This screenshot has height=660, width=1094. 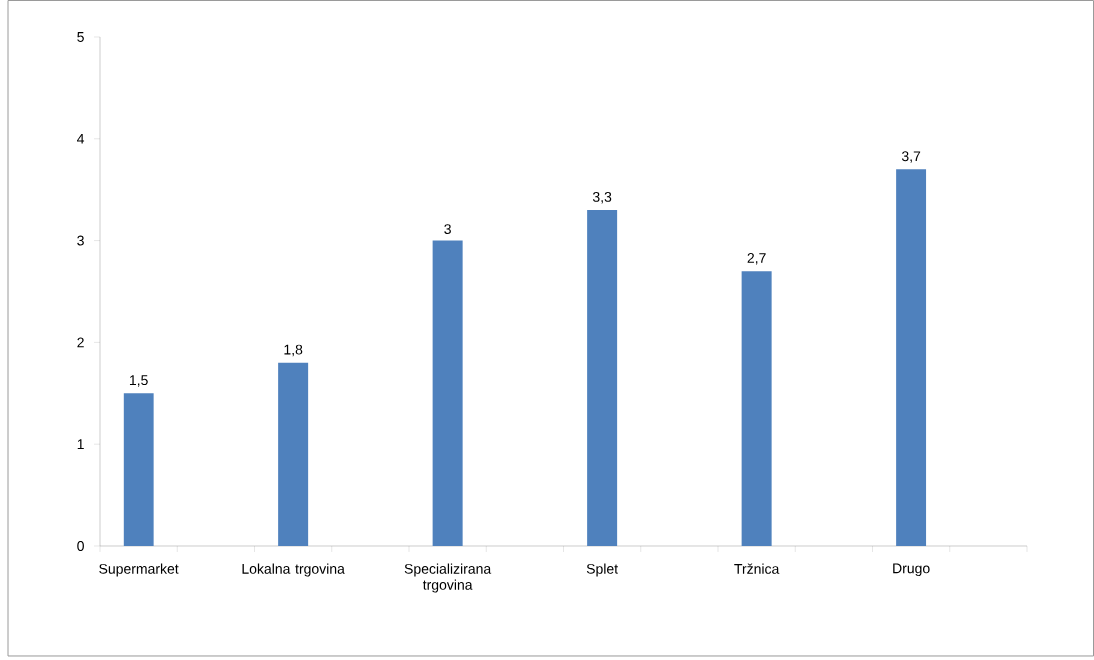 What do you see at coordinates (80, 240) in the screenshot?
I see `y-tick-label: 3` at bounding box center [80, 240].